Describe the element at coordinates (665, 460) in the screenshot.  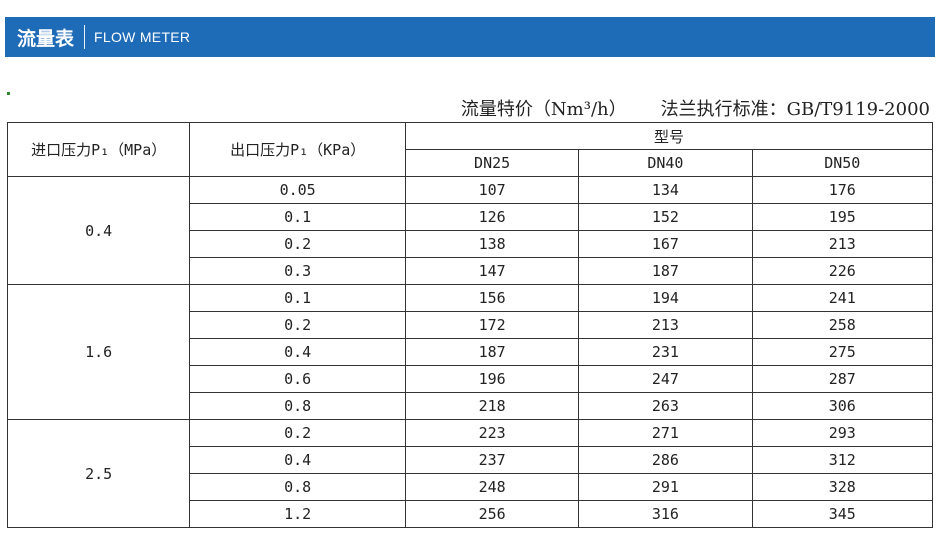
I see `flow-value-dn40: 286` at that location.